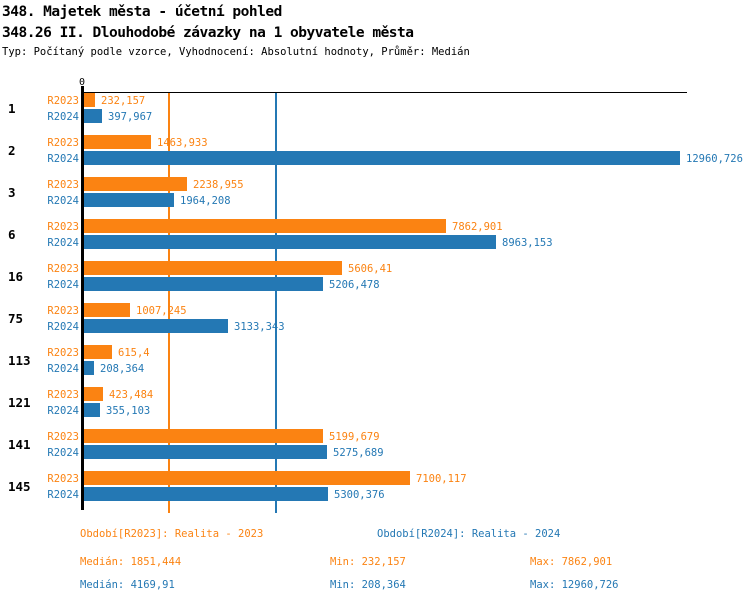 This screenshot has width=750, height=602. What do you see at coordinates (275, 302) in the screenshot?
I see `median-gridline-r2024` at bounding box center [275, 302].